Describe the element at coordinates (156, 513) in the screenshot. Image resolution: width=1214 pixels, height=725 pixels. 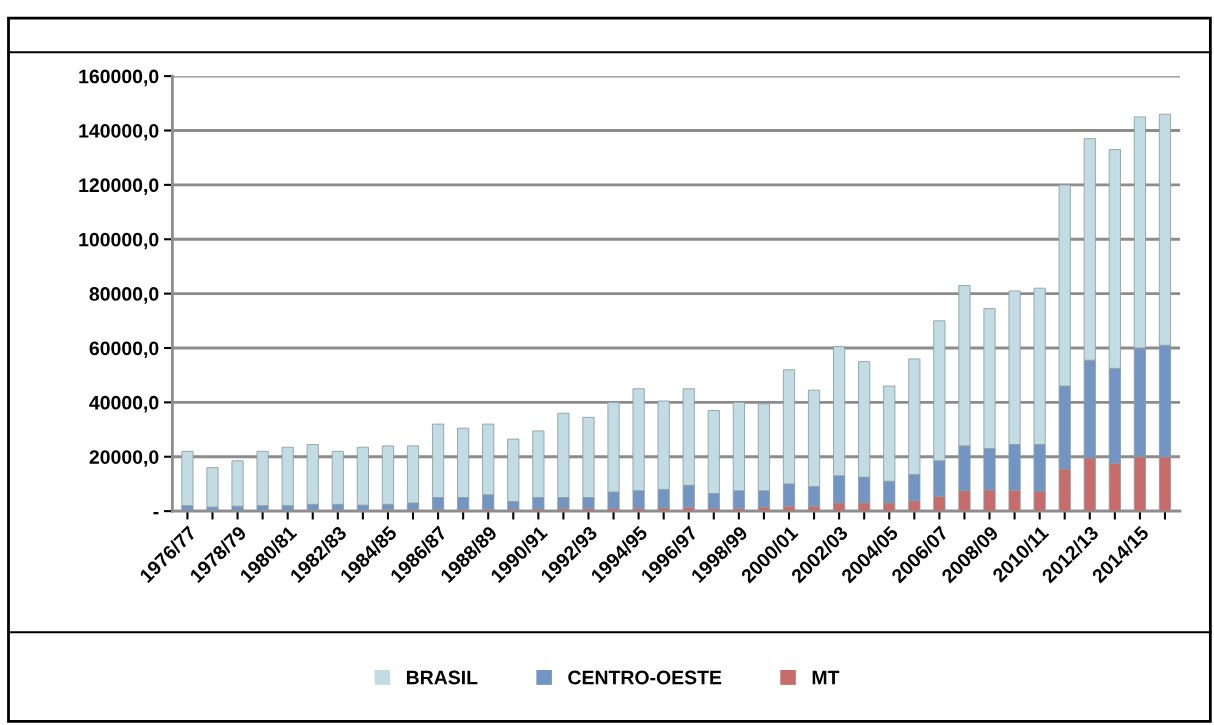
I see `y-tick-label: -` at that location.